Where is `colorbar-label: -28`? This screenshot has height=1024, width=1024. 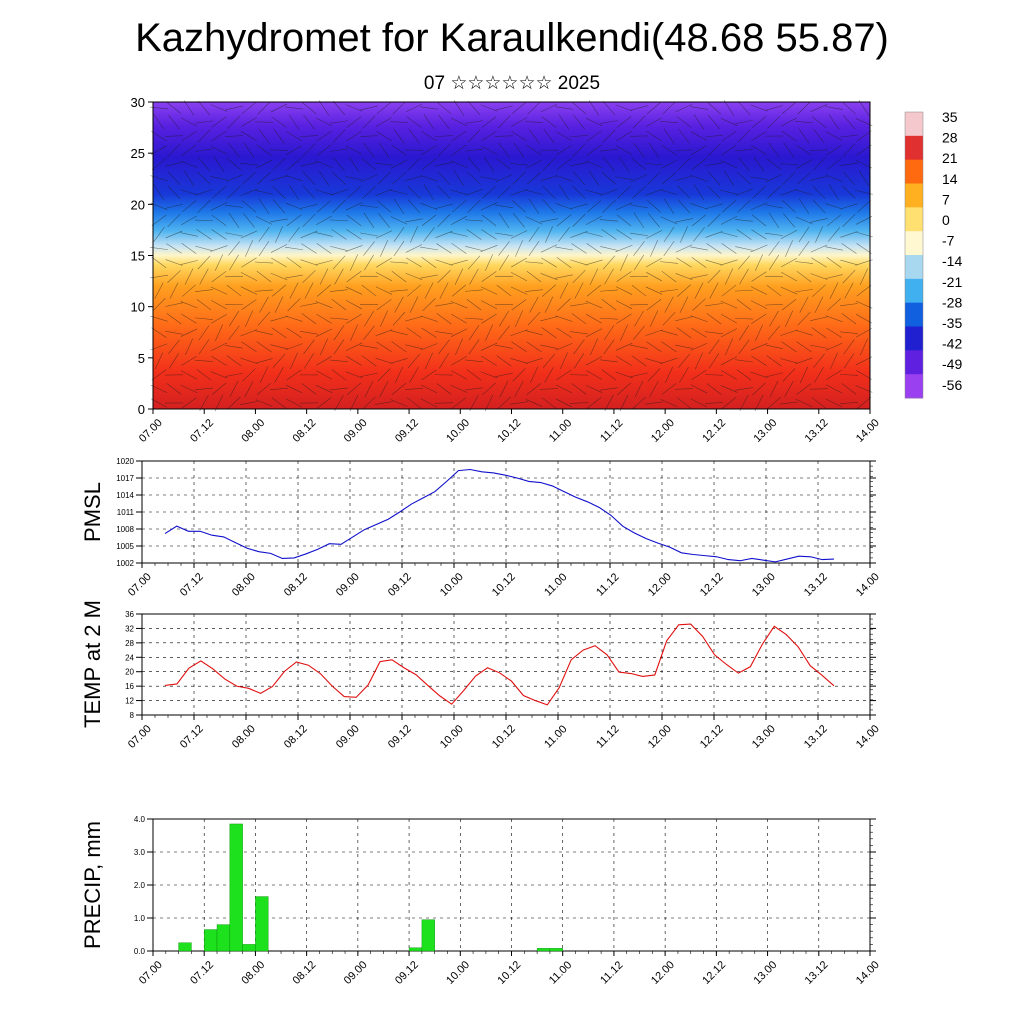 colorbar-label: -28 is located at coordinates (952, 302).